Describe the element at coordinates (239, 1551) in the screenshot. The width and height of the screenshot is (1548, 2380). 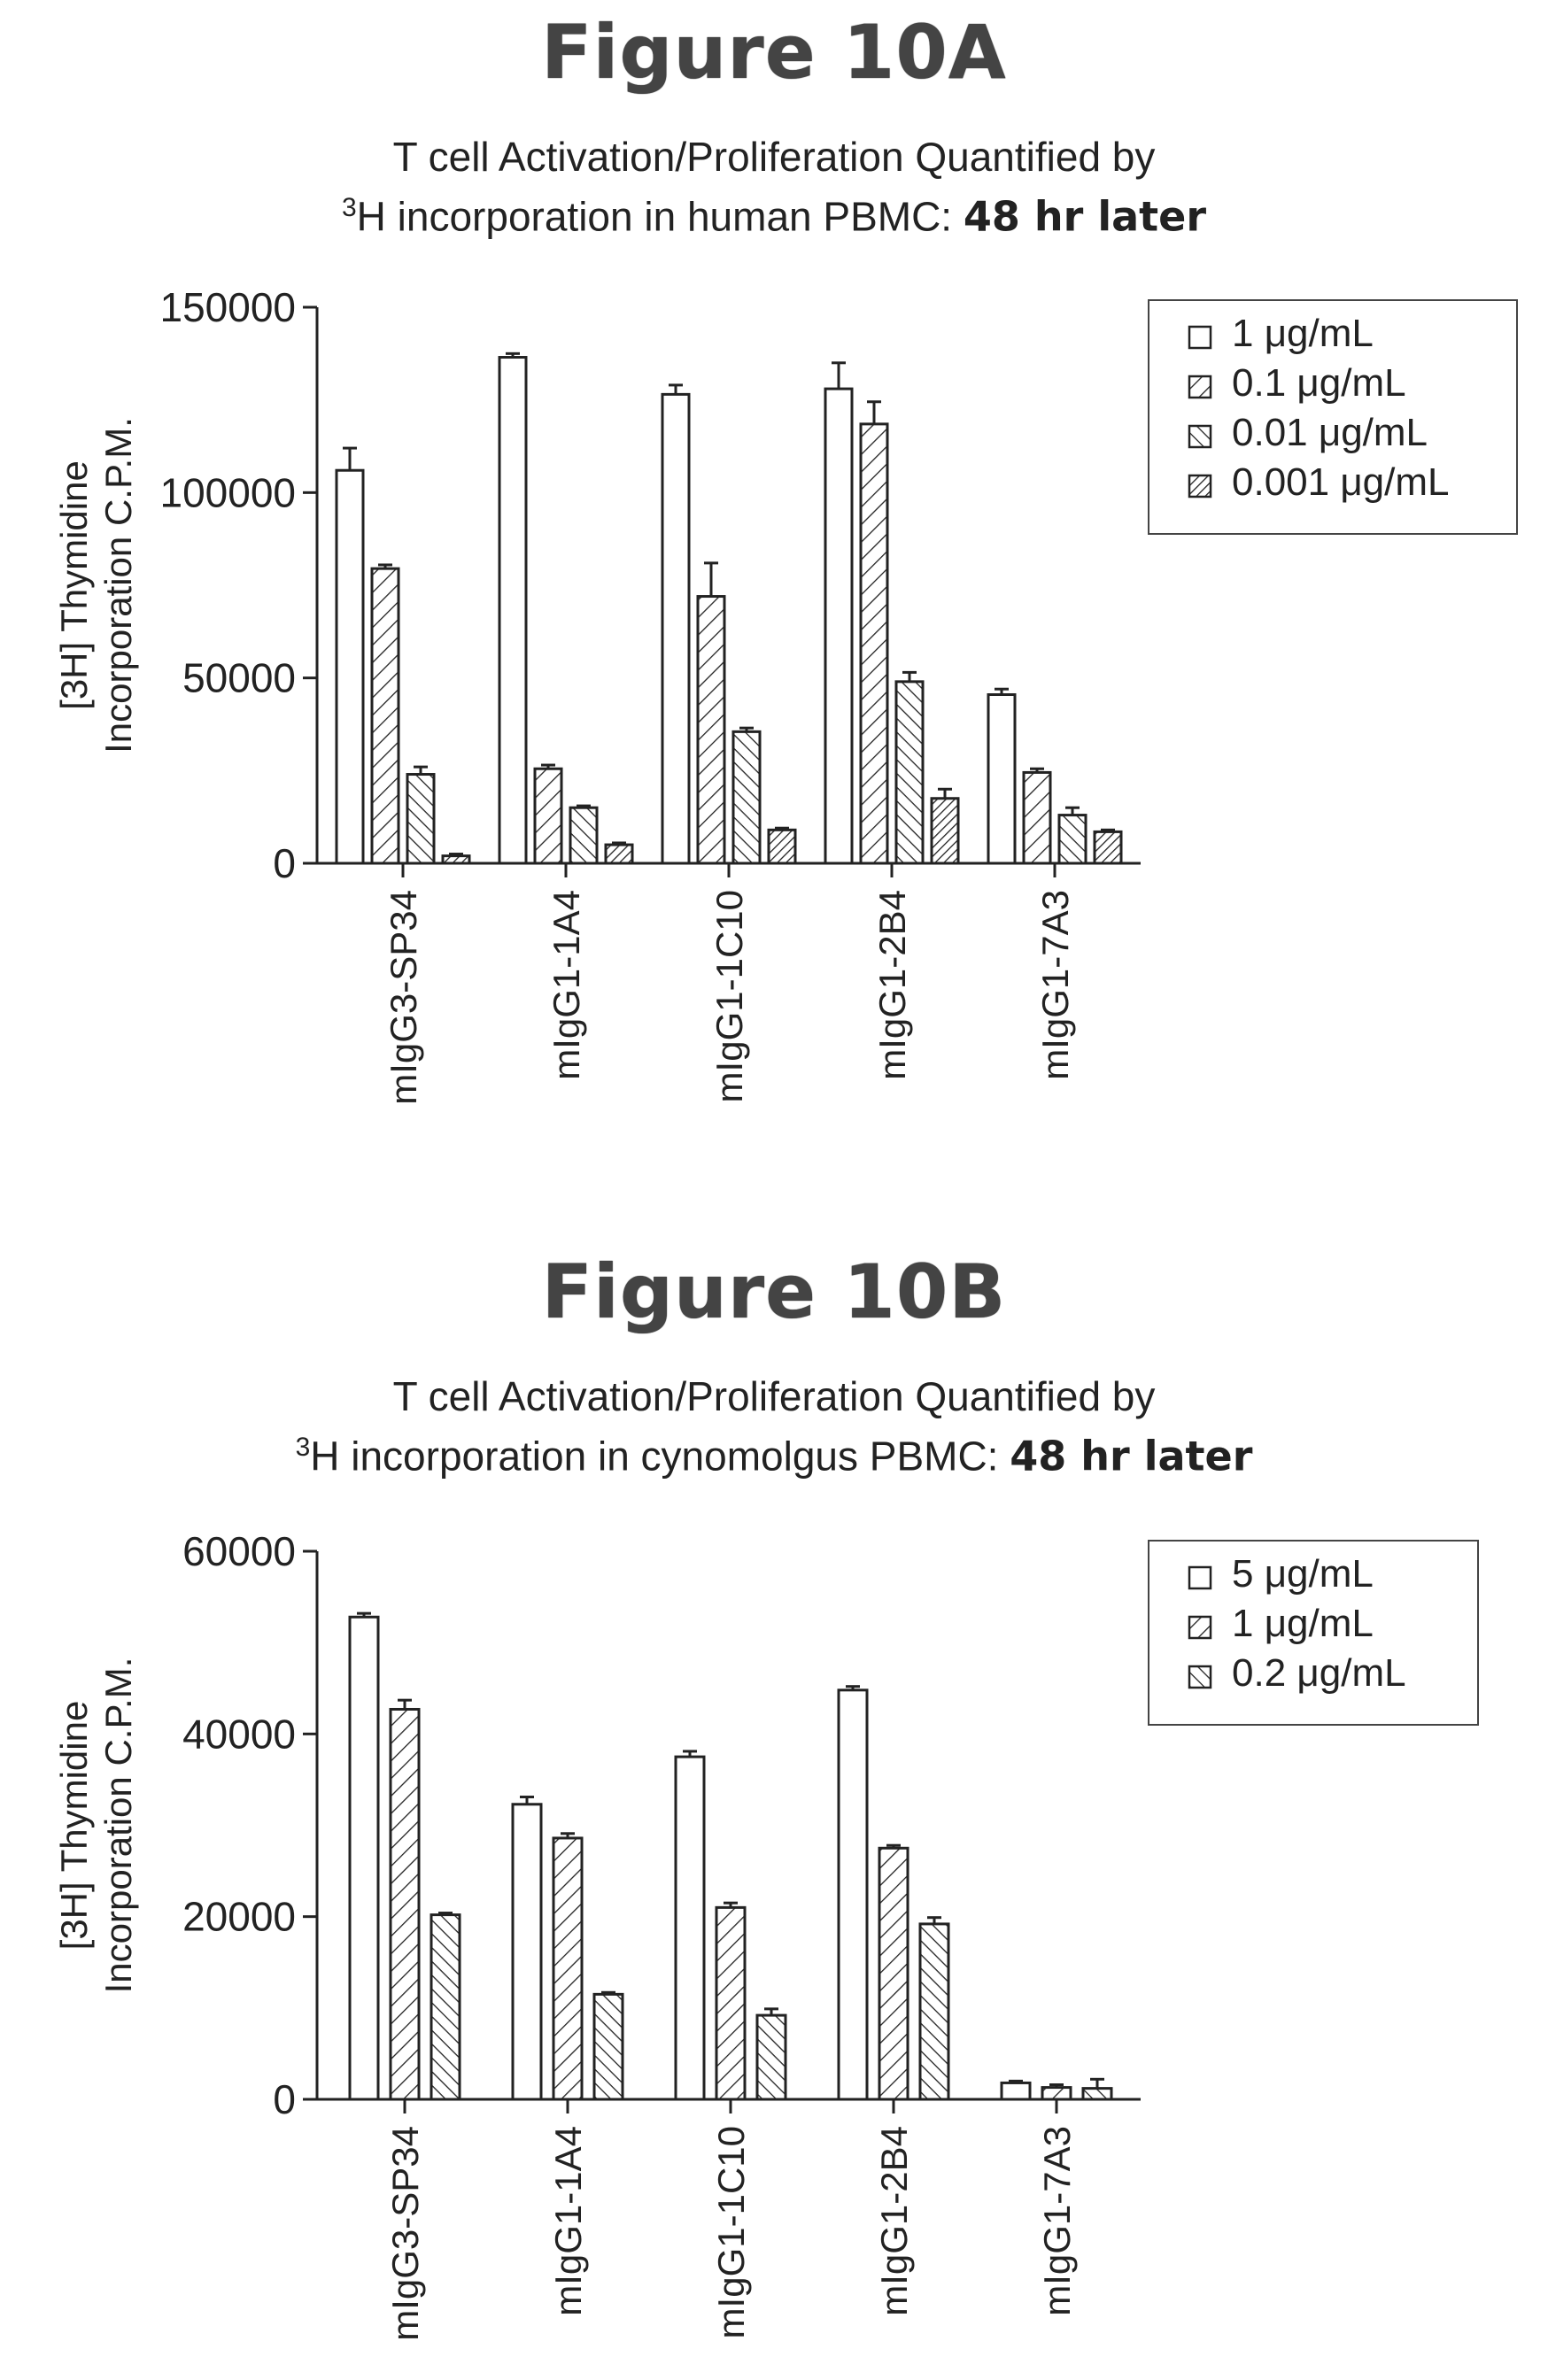
I see `y-tick-label: 60000` at that location.